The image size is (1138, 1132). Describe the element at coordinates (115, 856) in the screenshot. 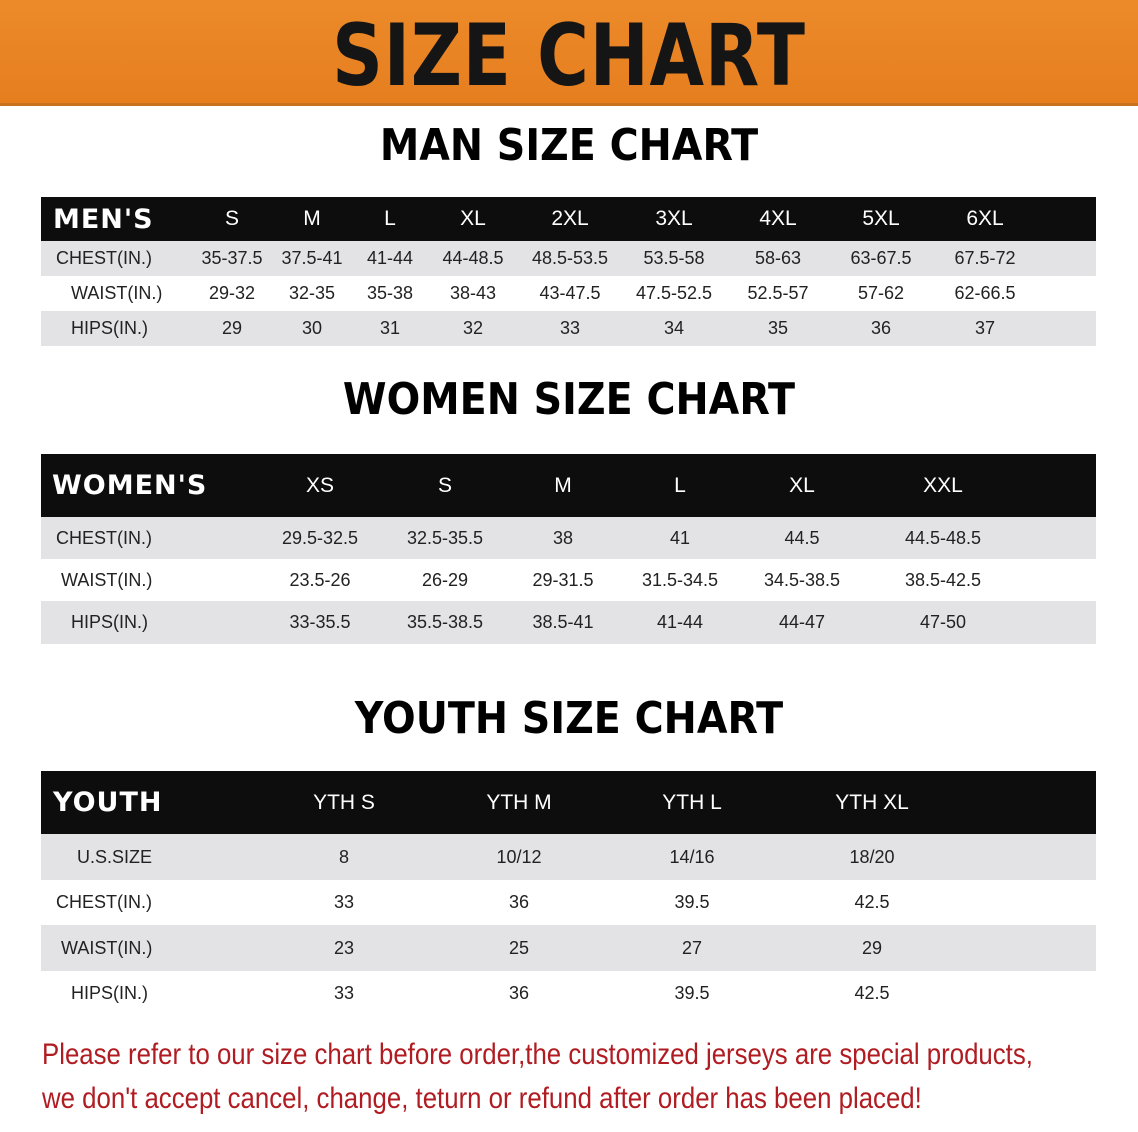

I see `row-label: U.S.SIZE` at that location.